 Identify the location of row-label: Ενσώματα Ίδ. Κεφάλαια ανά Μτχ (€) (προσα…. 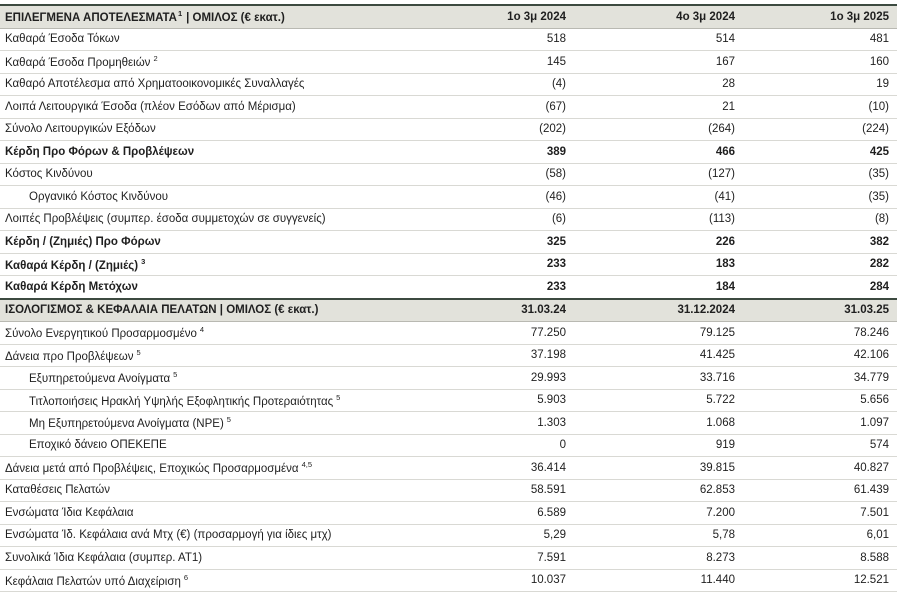
(168, 535).